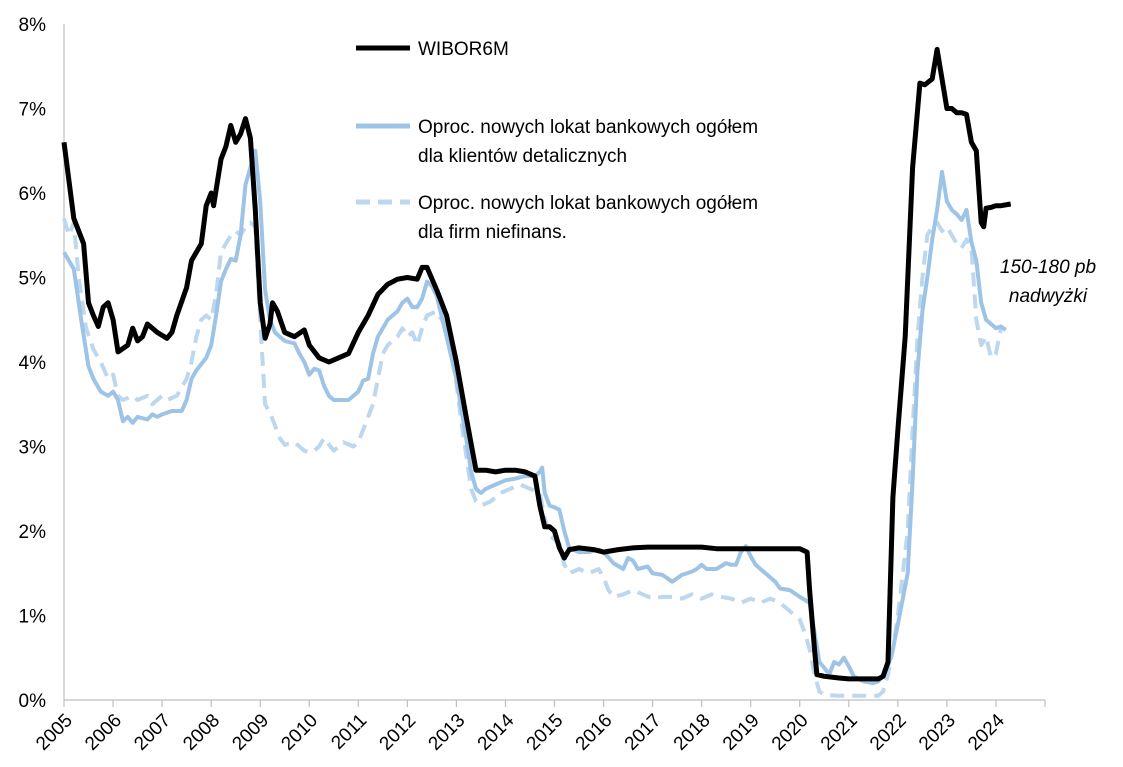 The height and width of the screenshot is (767, 1123). Describe the element at coordinates (103, 732) in the screenshot. I see `x-tick-label: 2006` at that location.